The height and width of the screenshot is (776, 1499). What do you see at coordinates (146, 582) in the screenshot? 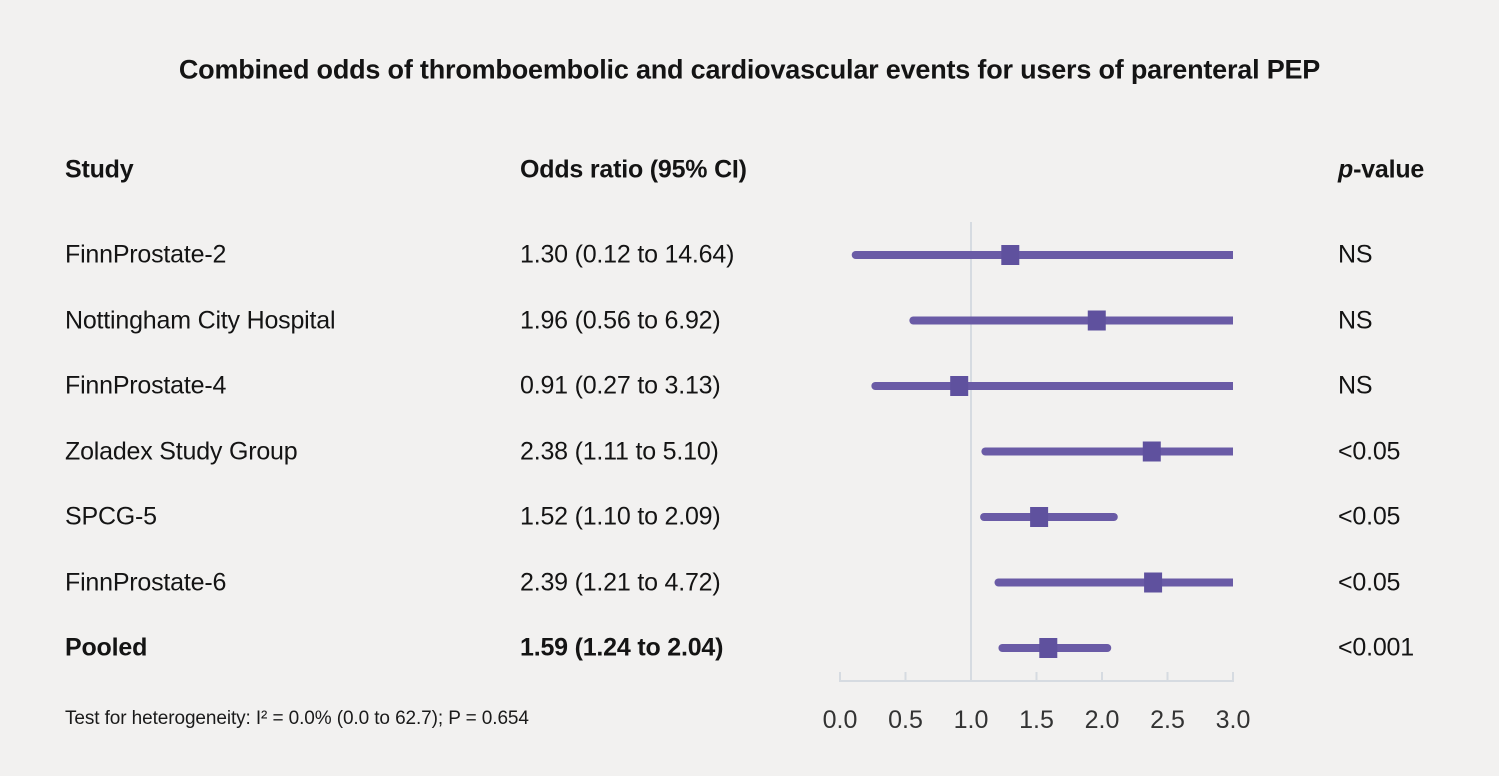
I see `study-label: FinnProstate-6` at bounding box center [146, 582].